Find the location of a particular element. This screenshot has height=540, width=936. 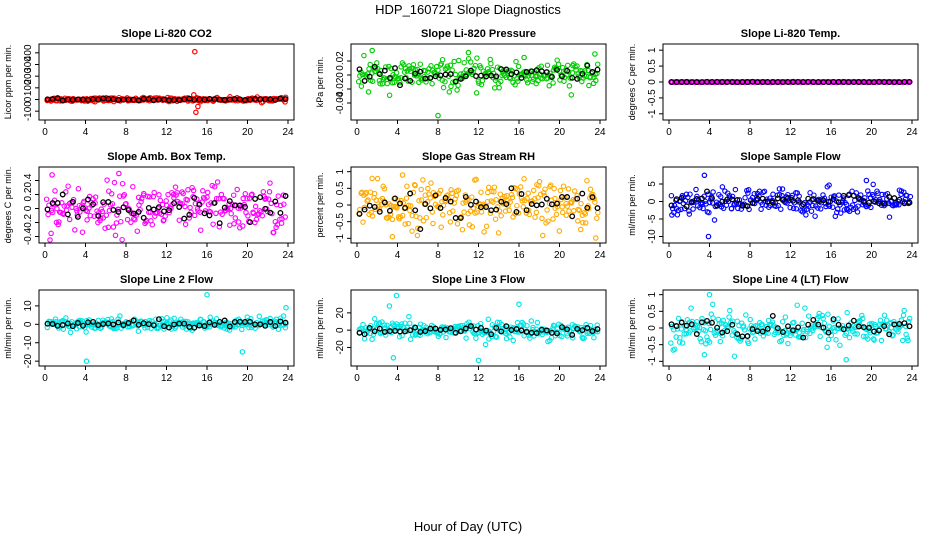

x-tick-label: 12 is located at coordinates (791, 255).